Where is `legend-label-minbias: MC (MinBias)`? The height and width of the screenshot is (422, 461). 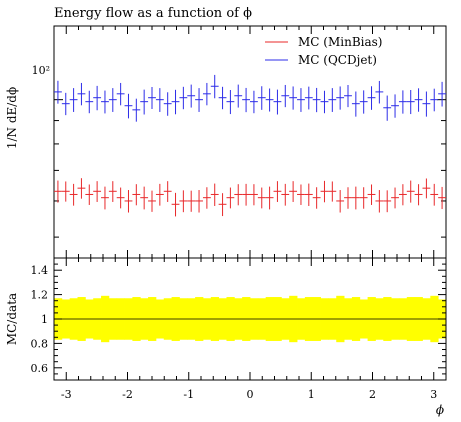 legend-label-minbias: MC (MinBias) is located at coordinates (340, 42).